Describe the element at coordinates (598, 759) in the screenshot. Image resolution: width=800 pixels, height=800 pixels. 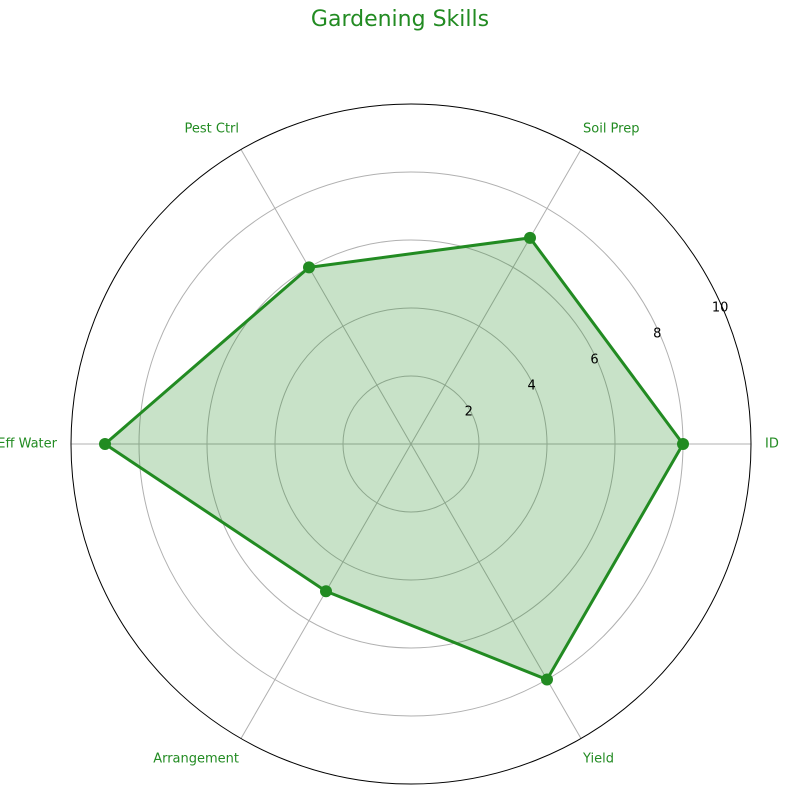
I see `category-label: Yield` at that location.